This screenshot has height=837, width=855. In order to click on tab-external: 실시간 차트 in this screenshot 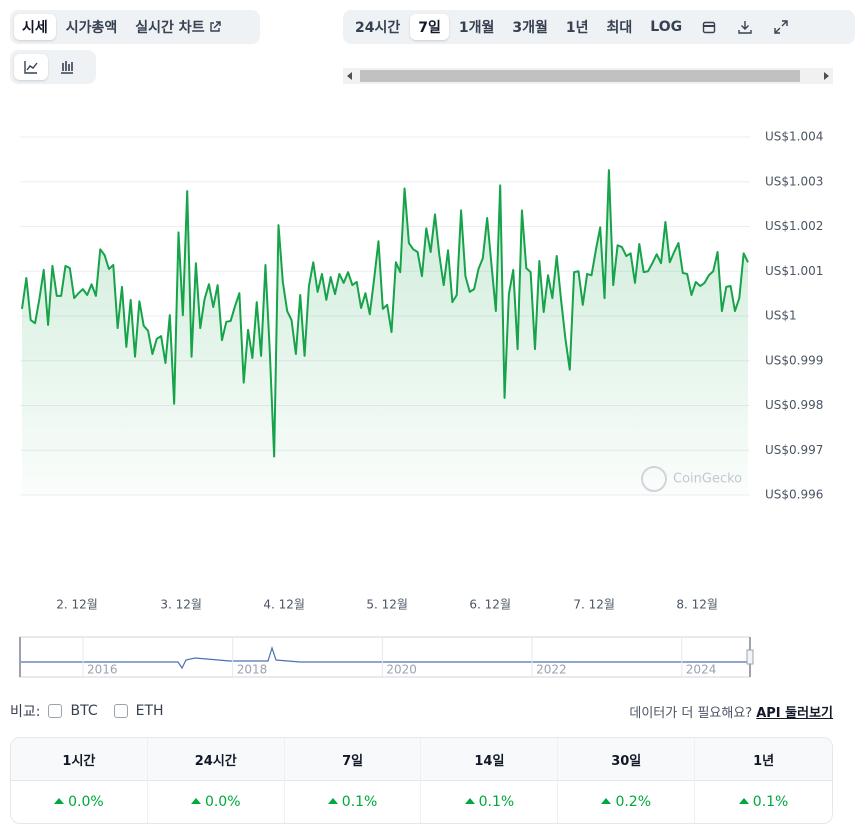, I will do `click(177, 27)`.